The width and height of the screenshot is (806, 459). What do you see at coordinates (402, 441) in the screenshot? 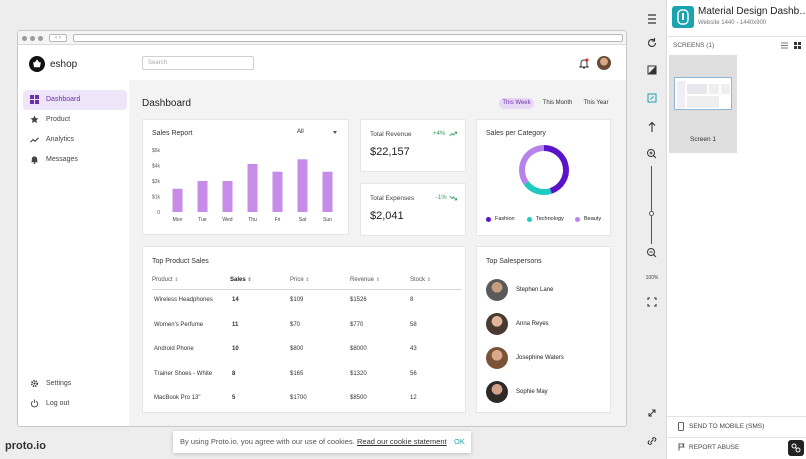
I see `cookie-statement-link: Read our cookie statement` at bounding box center [402, 441].